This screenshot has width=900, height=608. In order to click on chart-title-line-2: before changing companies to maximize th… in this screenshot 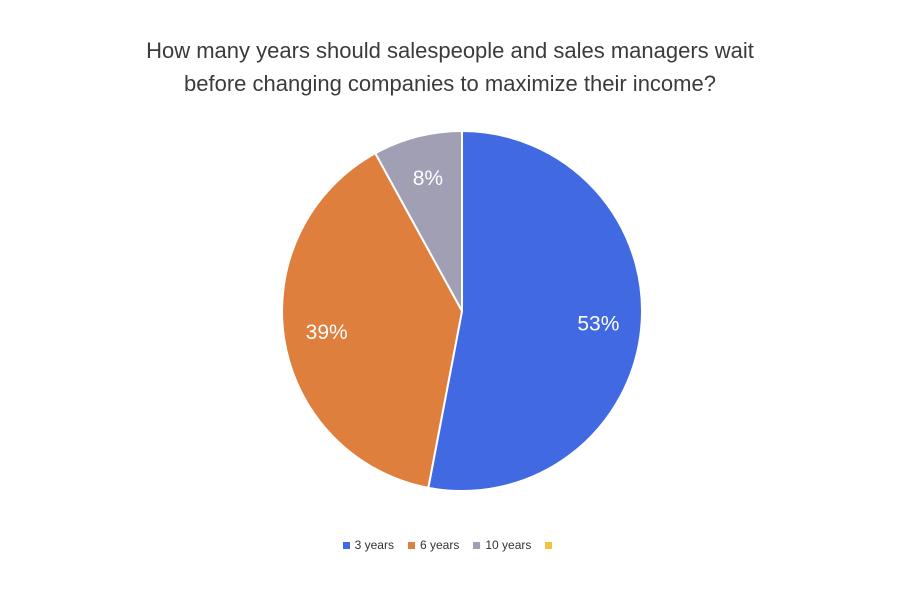, I will do `click(450, 83)`.